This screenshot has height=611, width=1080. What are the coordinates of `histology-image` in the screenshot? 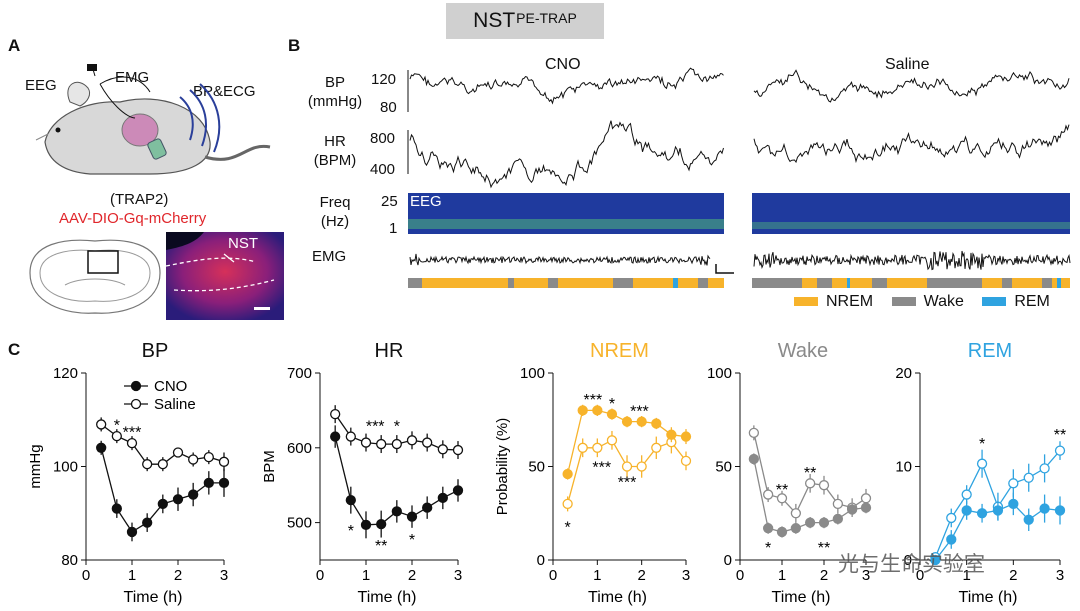 It's located at (225, 276).